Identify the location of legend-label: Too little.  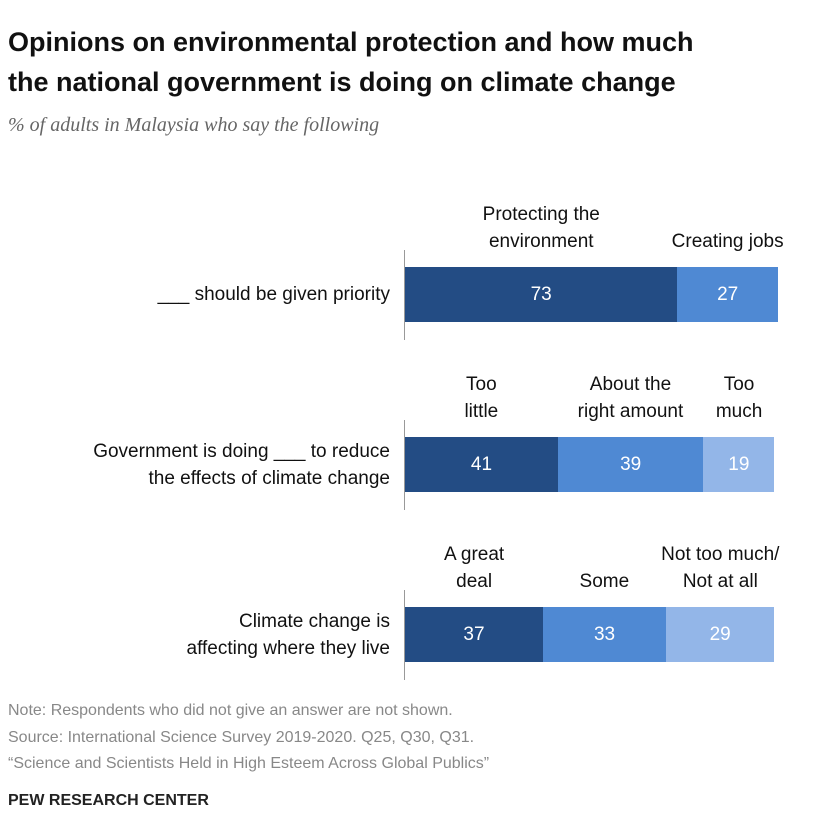
(481, 398).